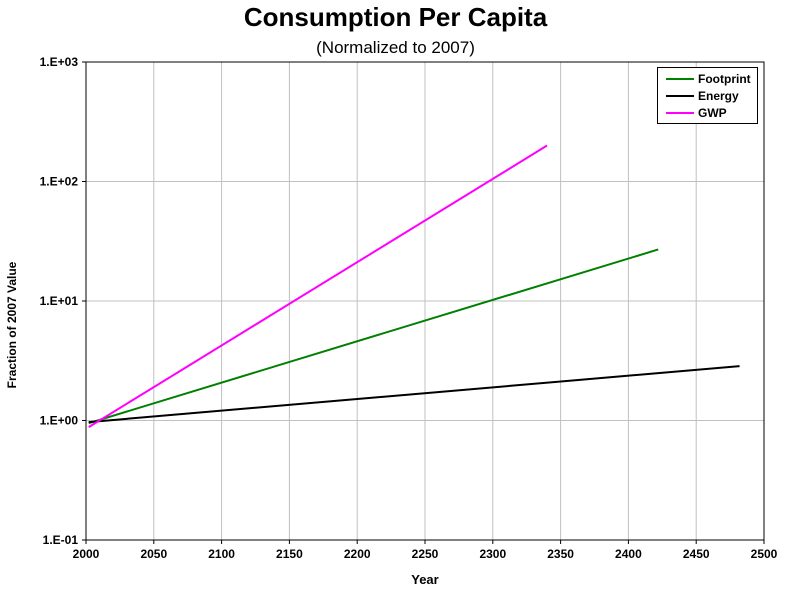  I want to click on x-tick-label: 2500, so click(764, 554).